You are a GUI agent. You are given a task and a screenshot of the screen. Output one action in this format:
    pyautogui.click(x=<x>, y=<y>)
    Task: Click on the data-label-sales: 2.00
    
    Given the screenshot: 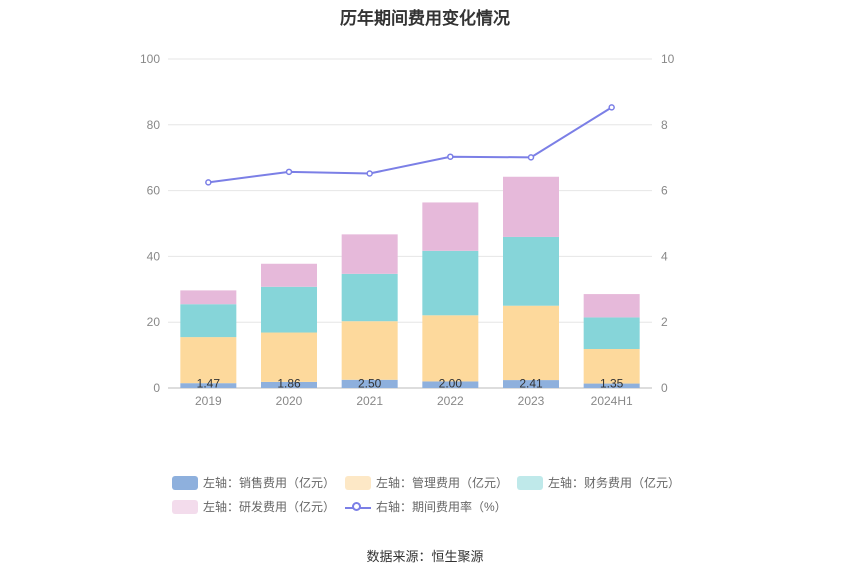 What is the action you would take?
    pyautogui.click(x=451, y=384)
    